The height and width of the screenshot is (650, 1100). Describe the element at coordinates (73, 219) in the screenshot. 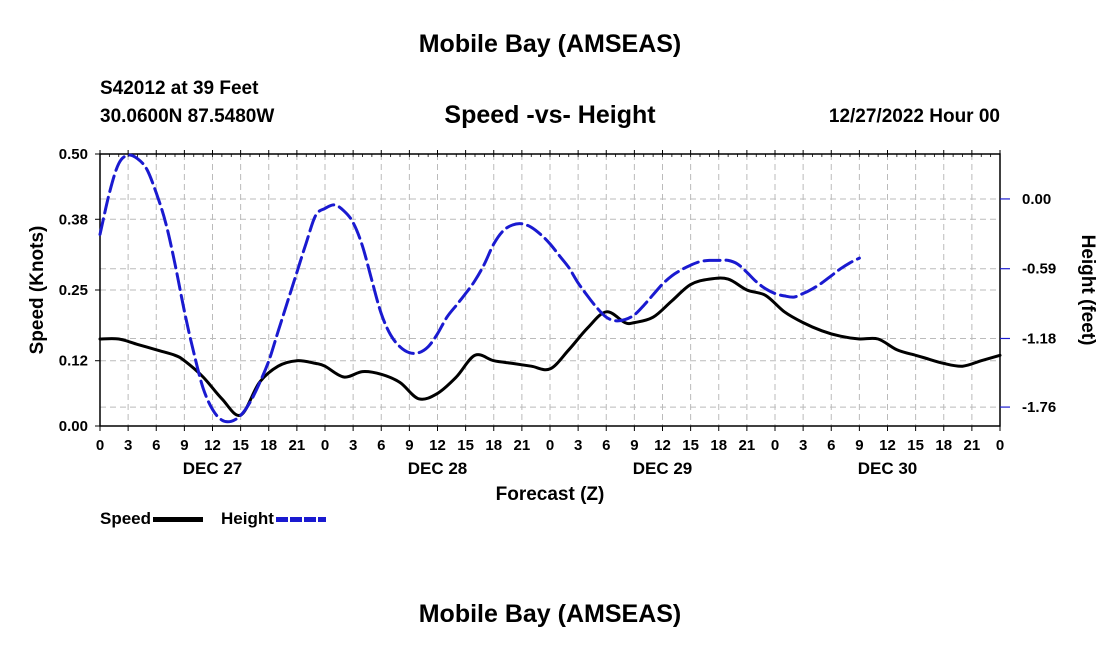

I see `y-tick-label: 0.38` at that location.